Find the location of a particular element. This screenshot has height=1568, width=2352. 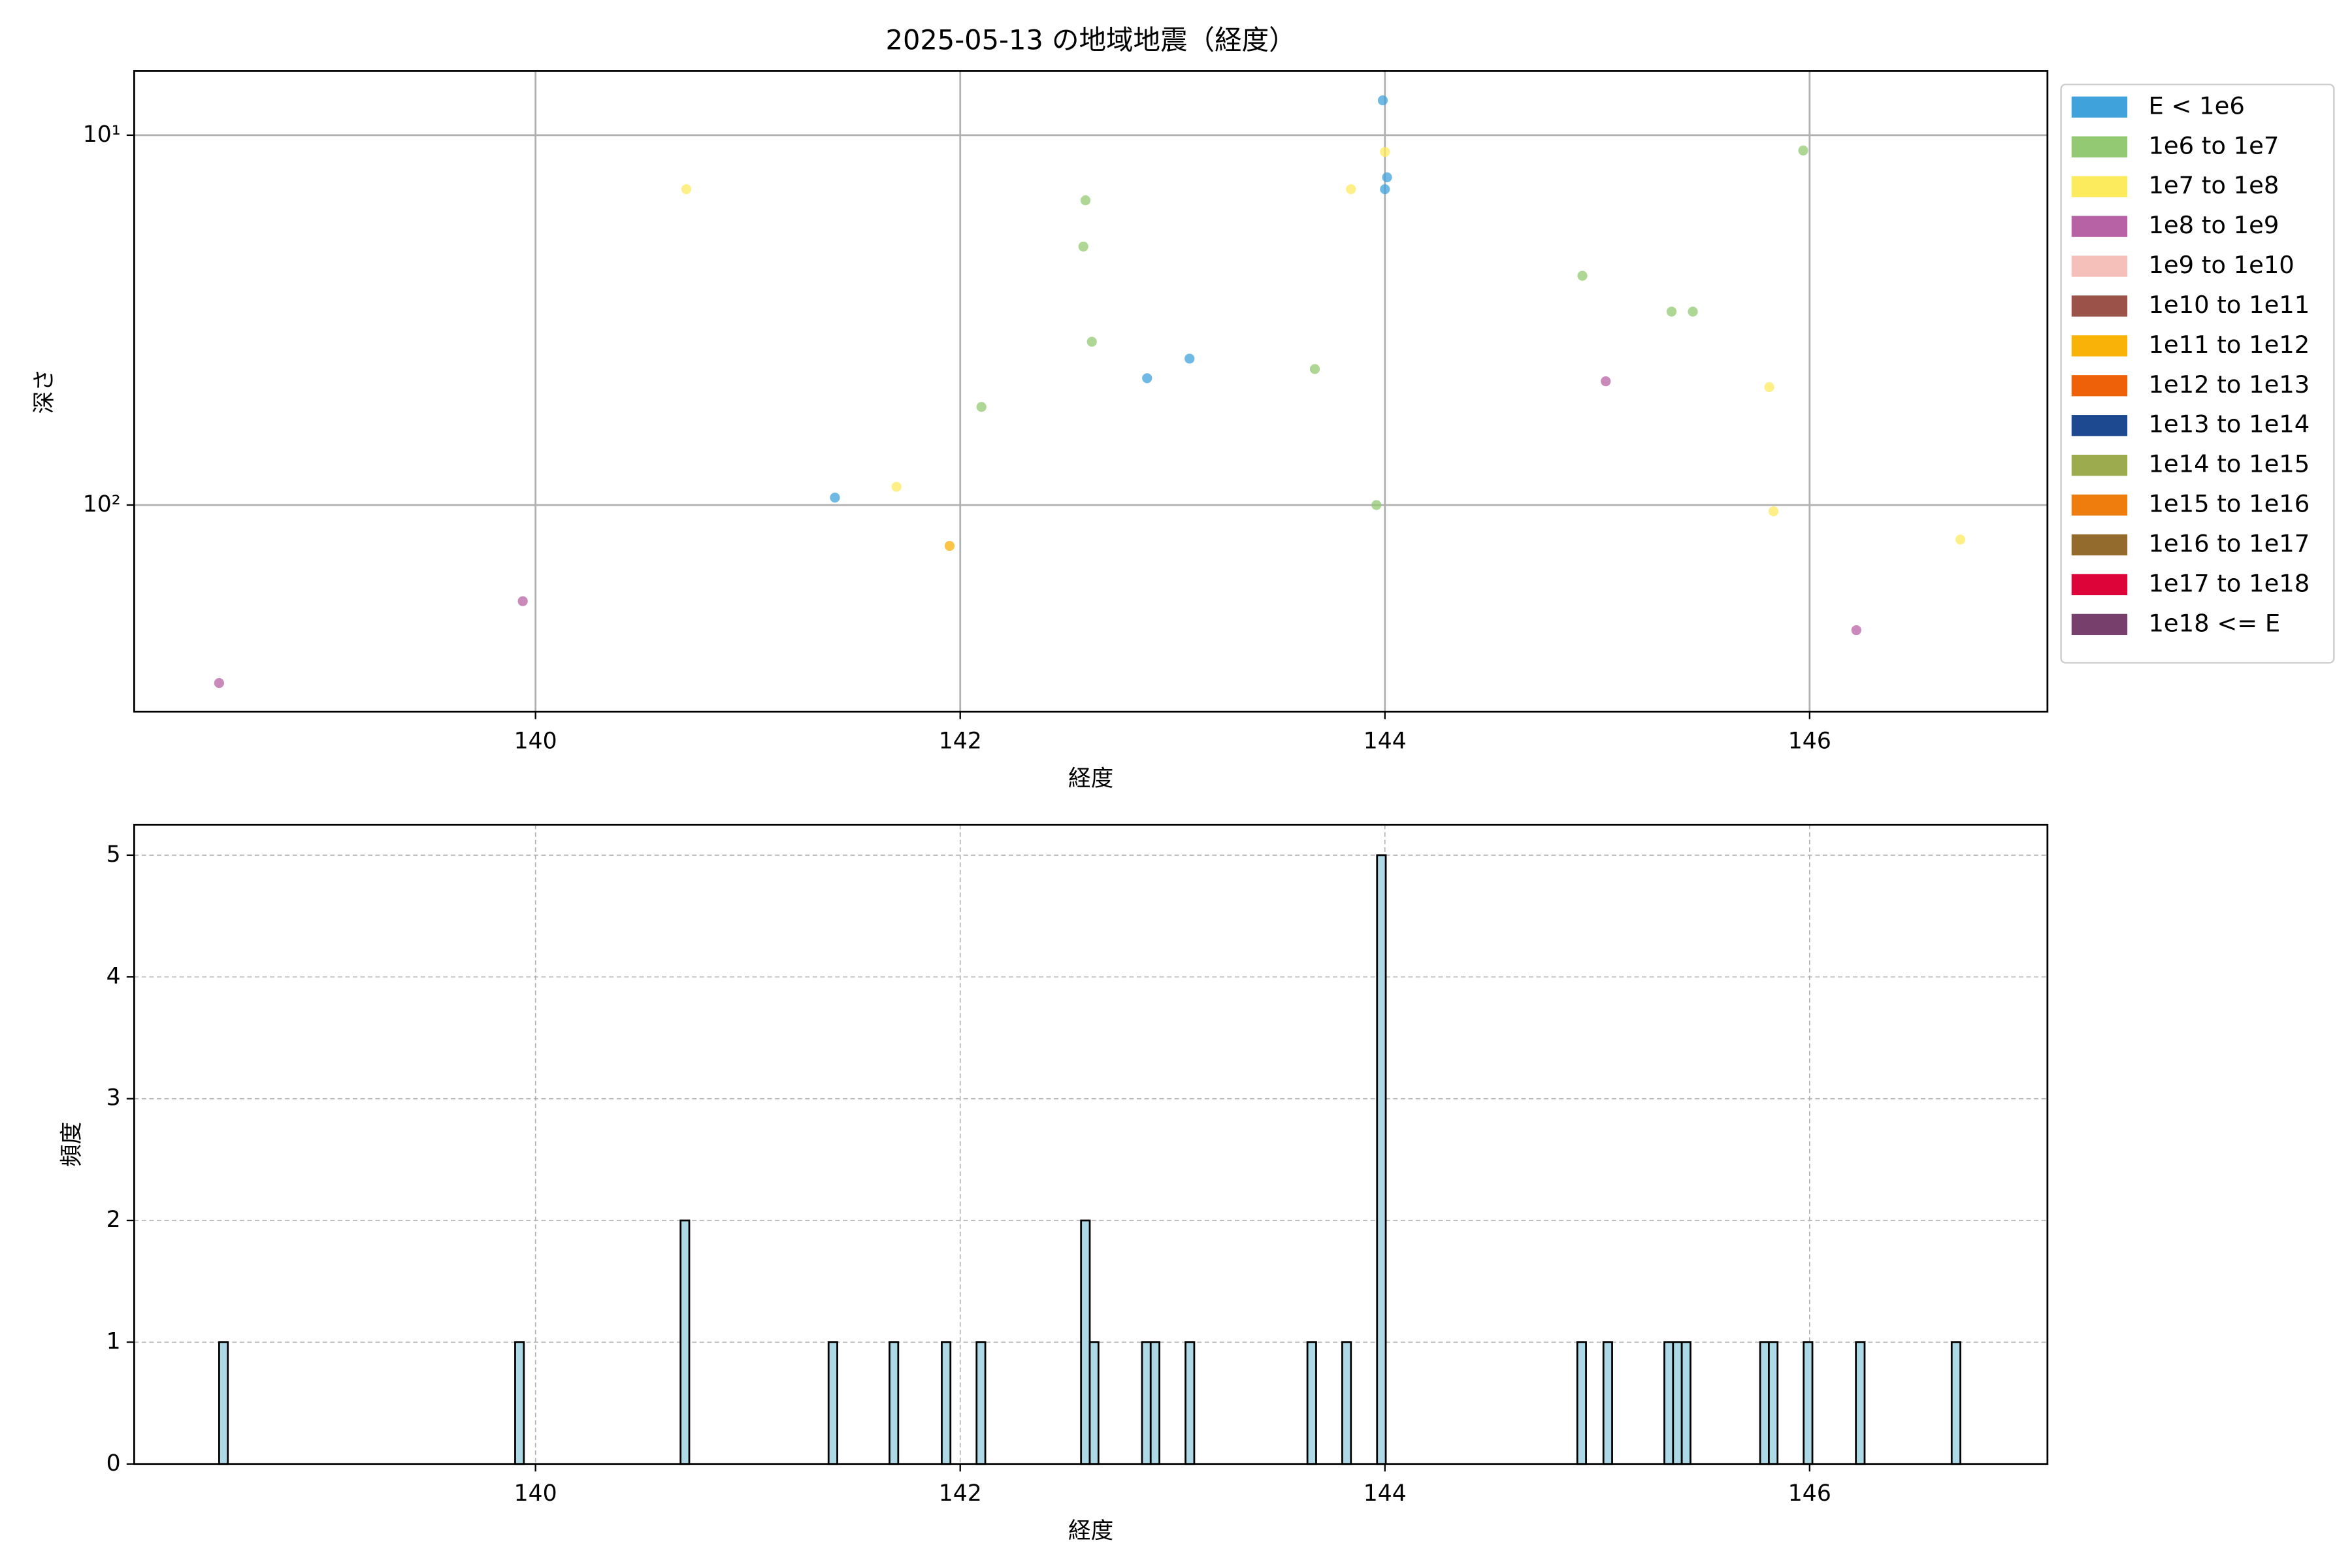

legend-label: 1e17 to 1e18 is located at coordinates (2229, 583).